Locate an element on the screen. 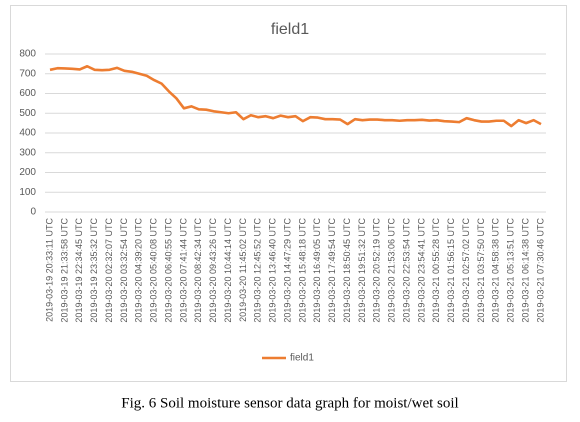 Image resolution: width=580 pixels, height=422 pixels. x-tick-label: 2019-03-20 18:50:45 UTC is located at coordinates (347, 270).